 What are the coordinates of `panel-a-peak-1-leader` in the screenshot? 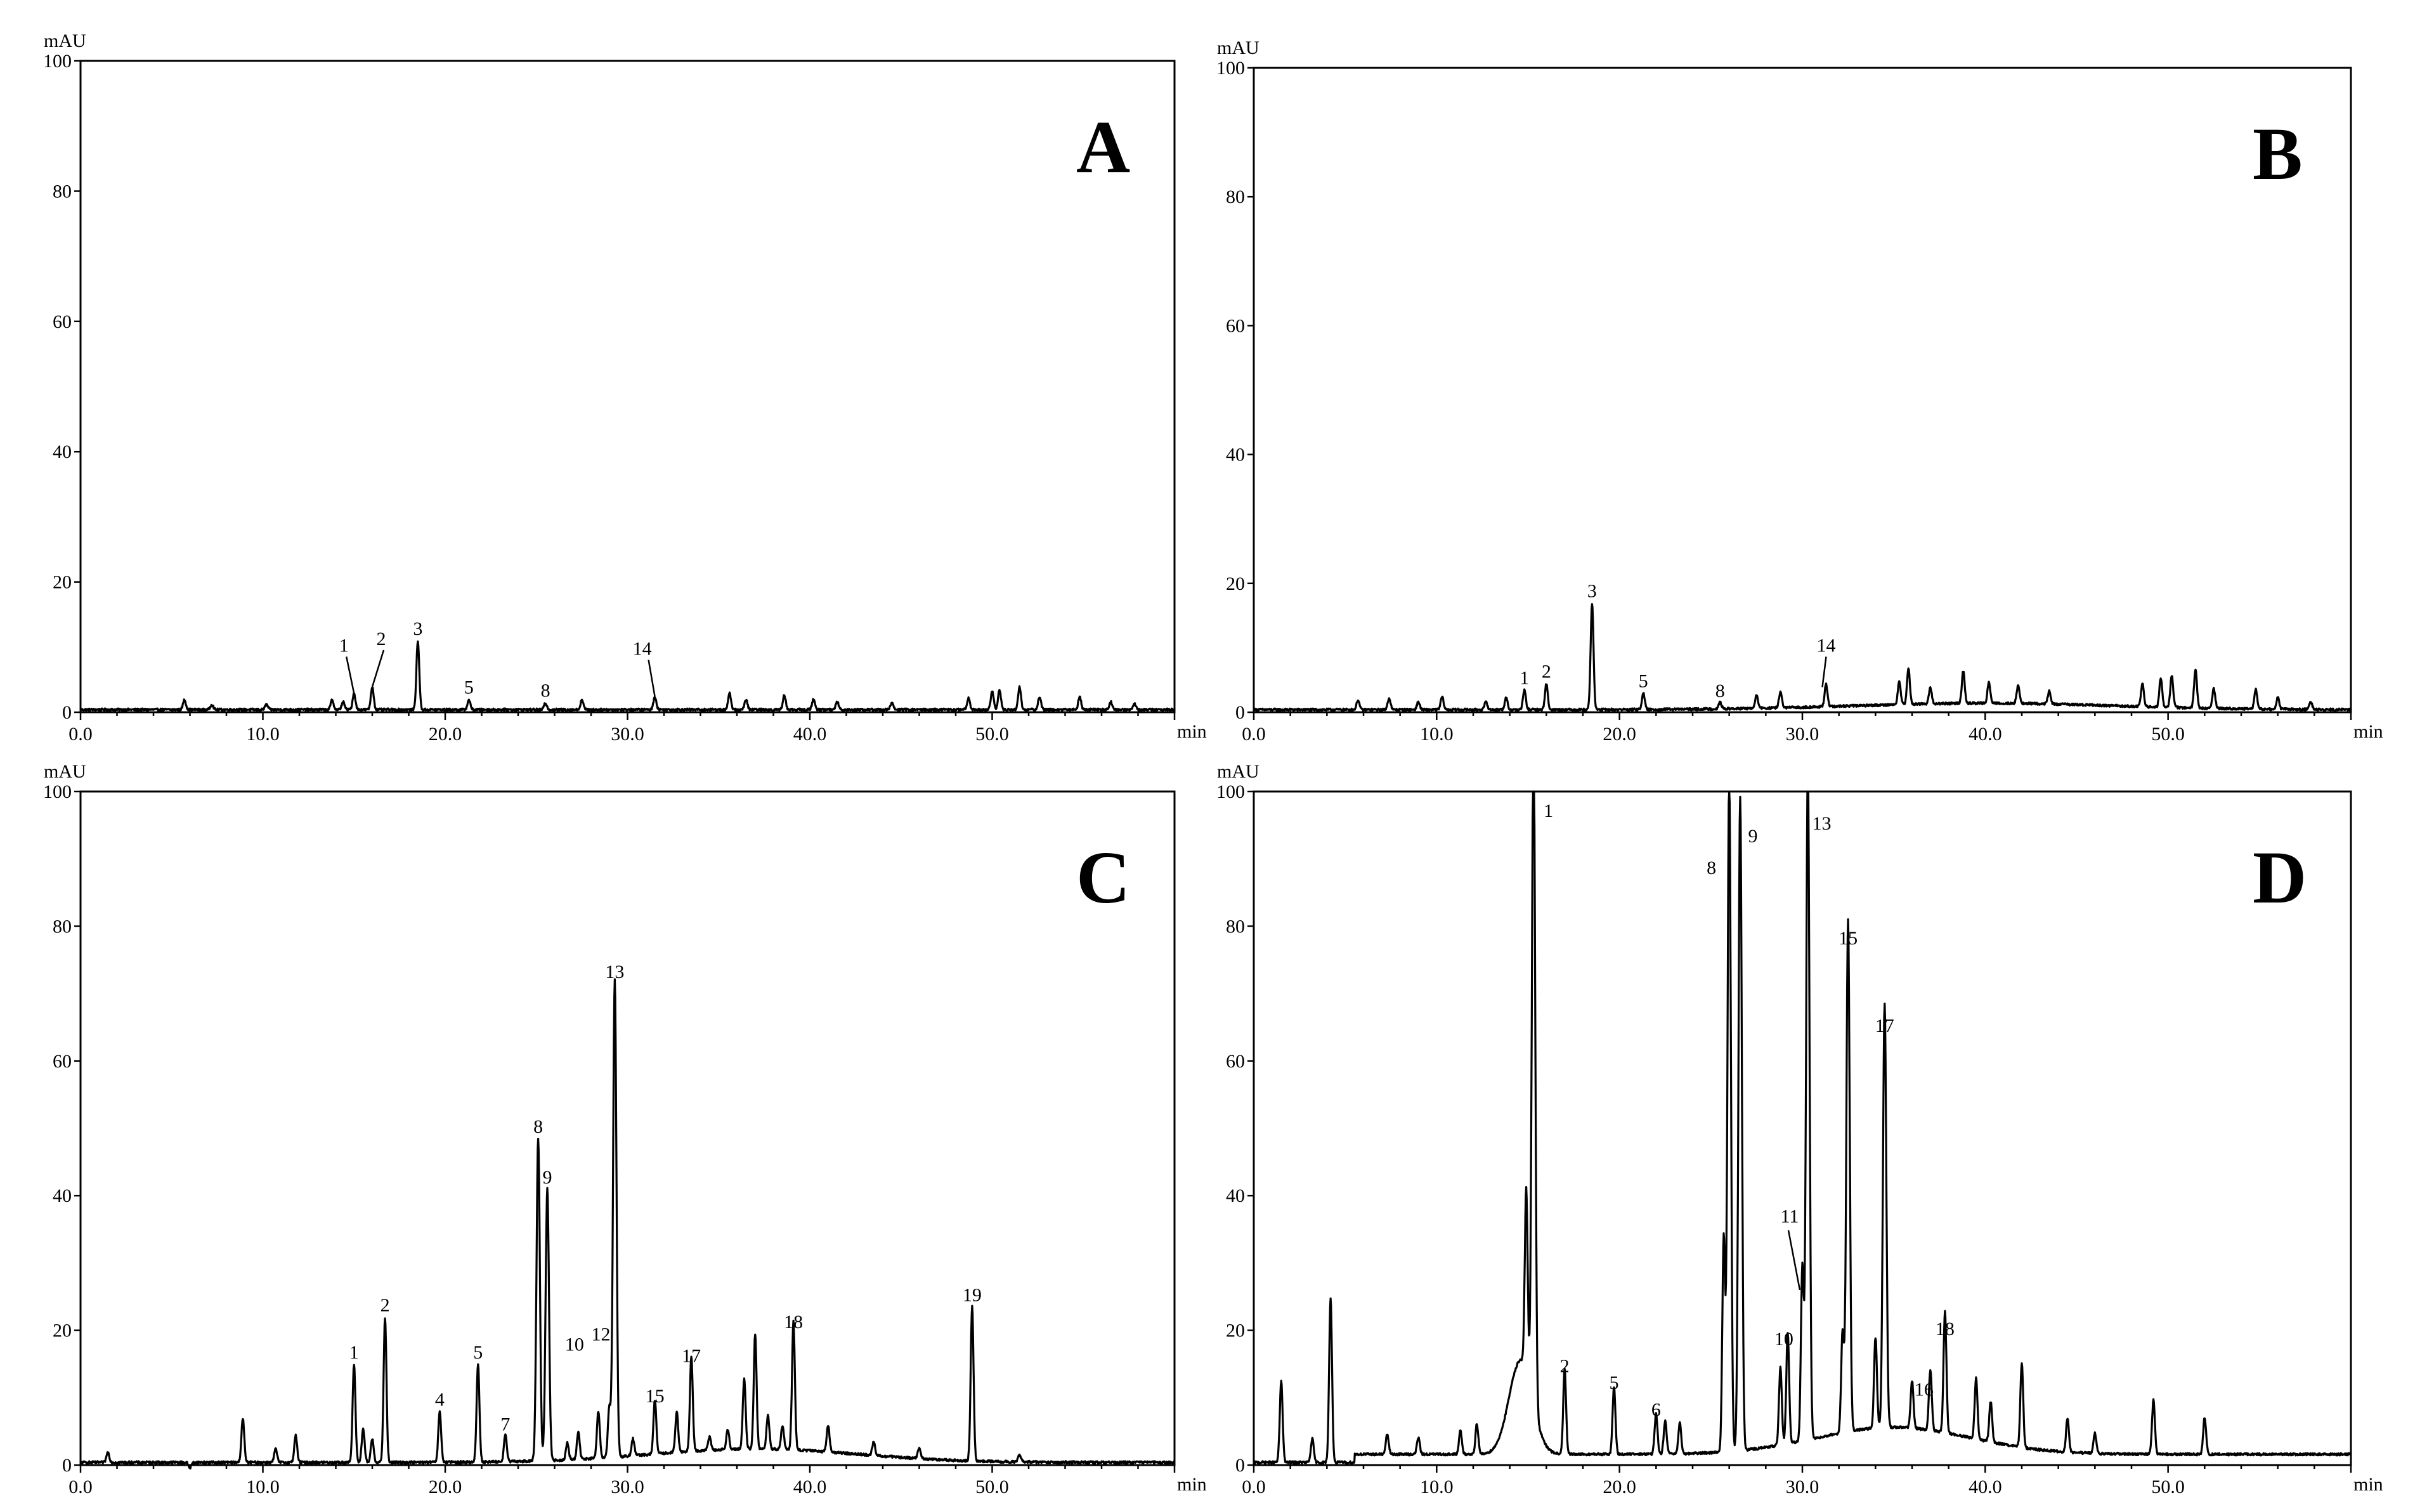 It's located at (350, 675).